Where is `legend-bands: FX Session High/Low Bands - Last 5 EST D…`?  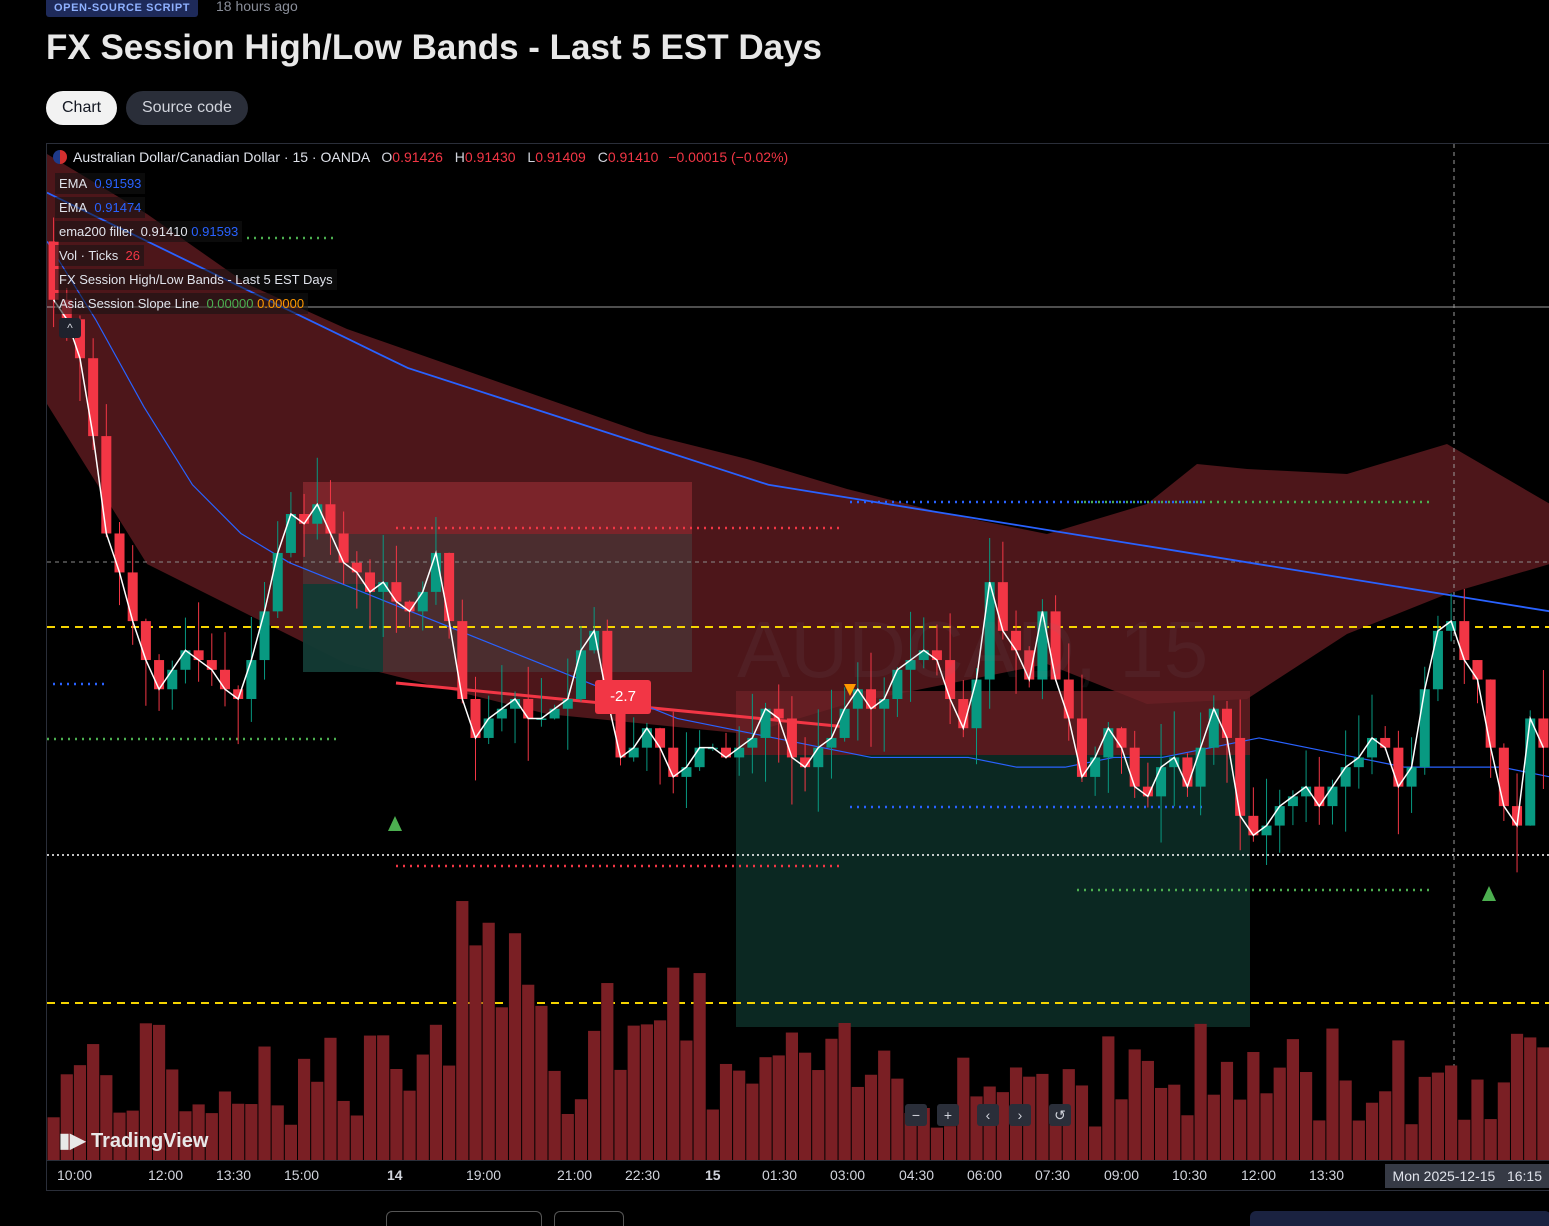 legend-bands: FX Session High/Low Bands - Last 5 EST D… is located at coordinates (196, 279).